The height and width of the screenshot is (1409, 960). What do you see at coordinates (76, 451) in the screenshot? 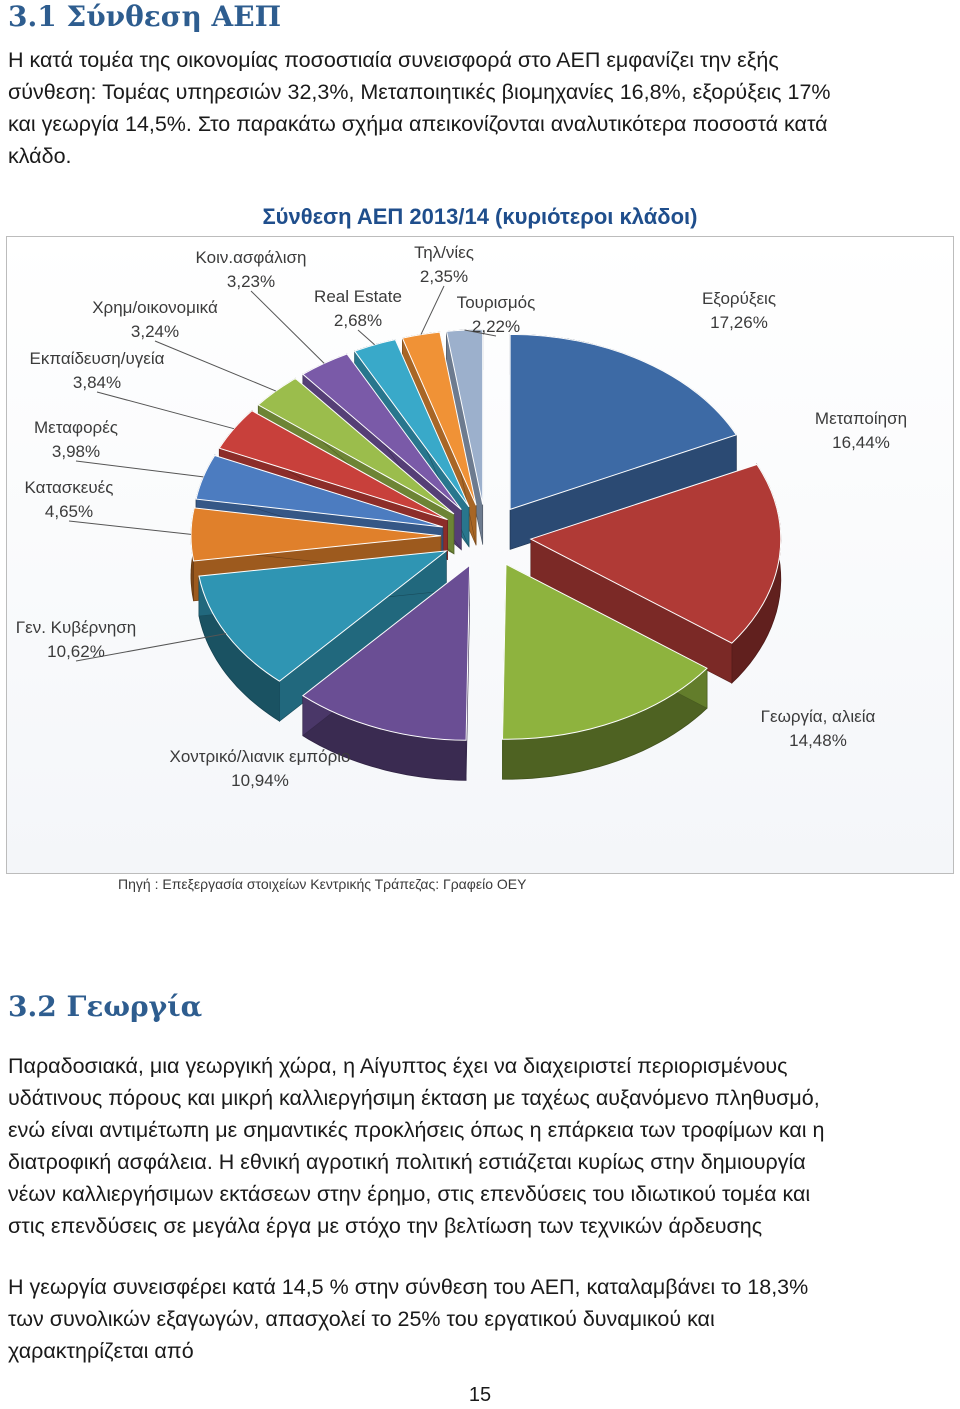
I see `slice-label-value: 3,98%` at bounding box center [76, 451].